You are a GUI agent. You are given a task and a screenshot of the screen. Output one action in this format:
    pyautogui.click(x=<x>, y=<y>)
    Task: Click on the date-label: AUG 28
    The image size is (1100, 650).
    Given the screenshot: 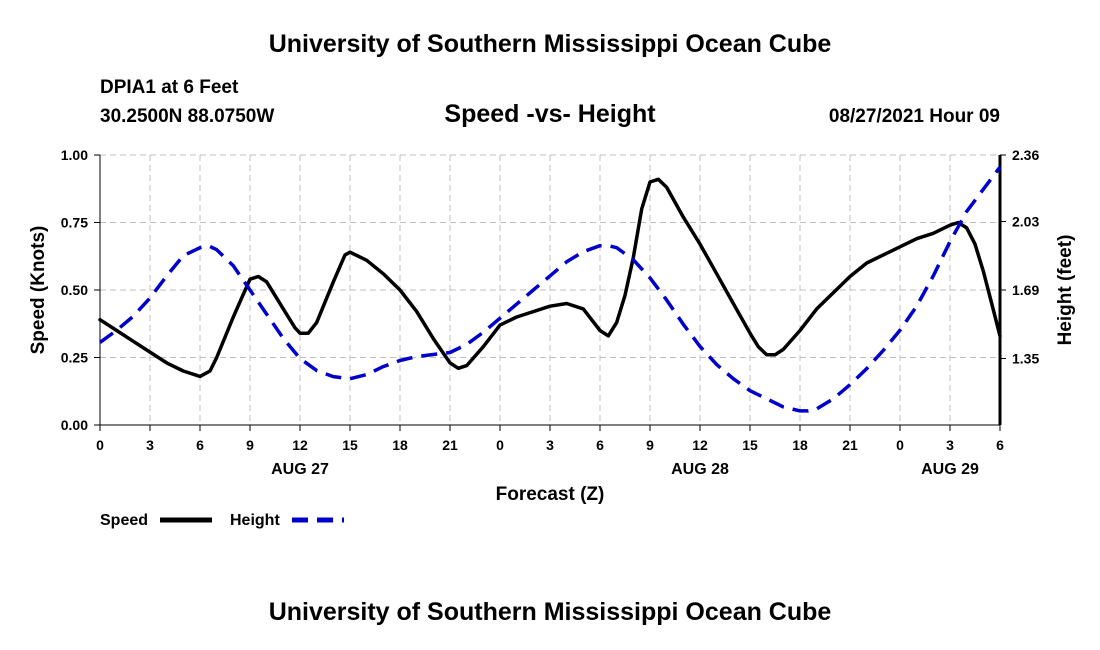 What is the action you would take?
    pyautogui.click(x=700, y=469)
    